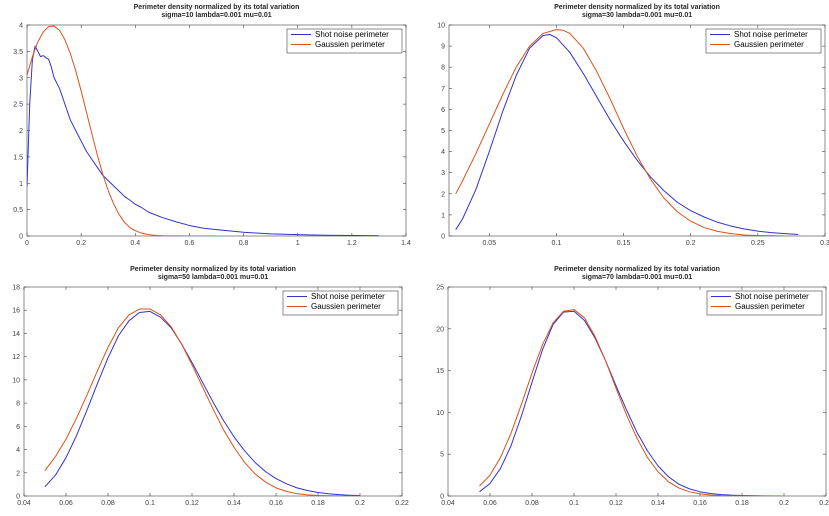 This screenshot has height=516, width=829. What do you see at coordinates (18, 105) in the screenshot?
I see `y-tick-label: 2.5` at bounding box center [18, 105].